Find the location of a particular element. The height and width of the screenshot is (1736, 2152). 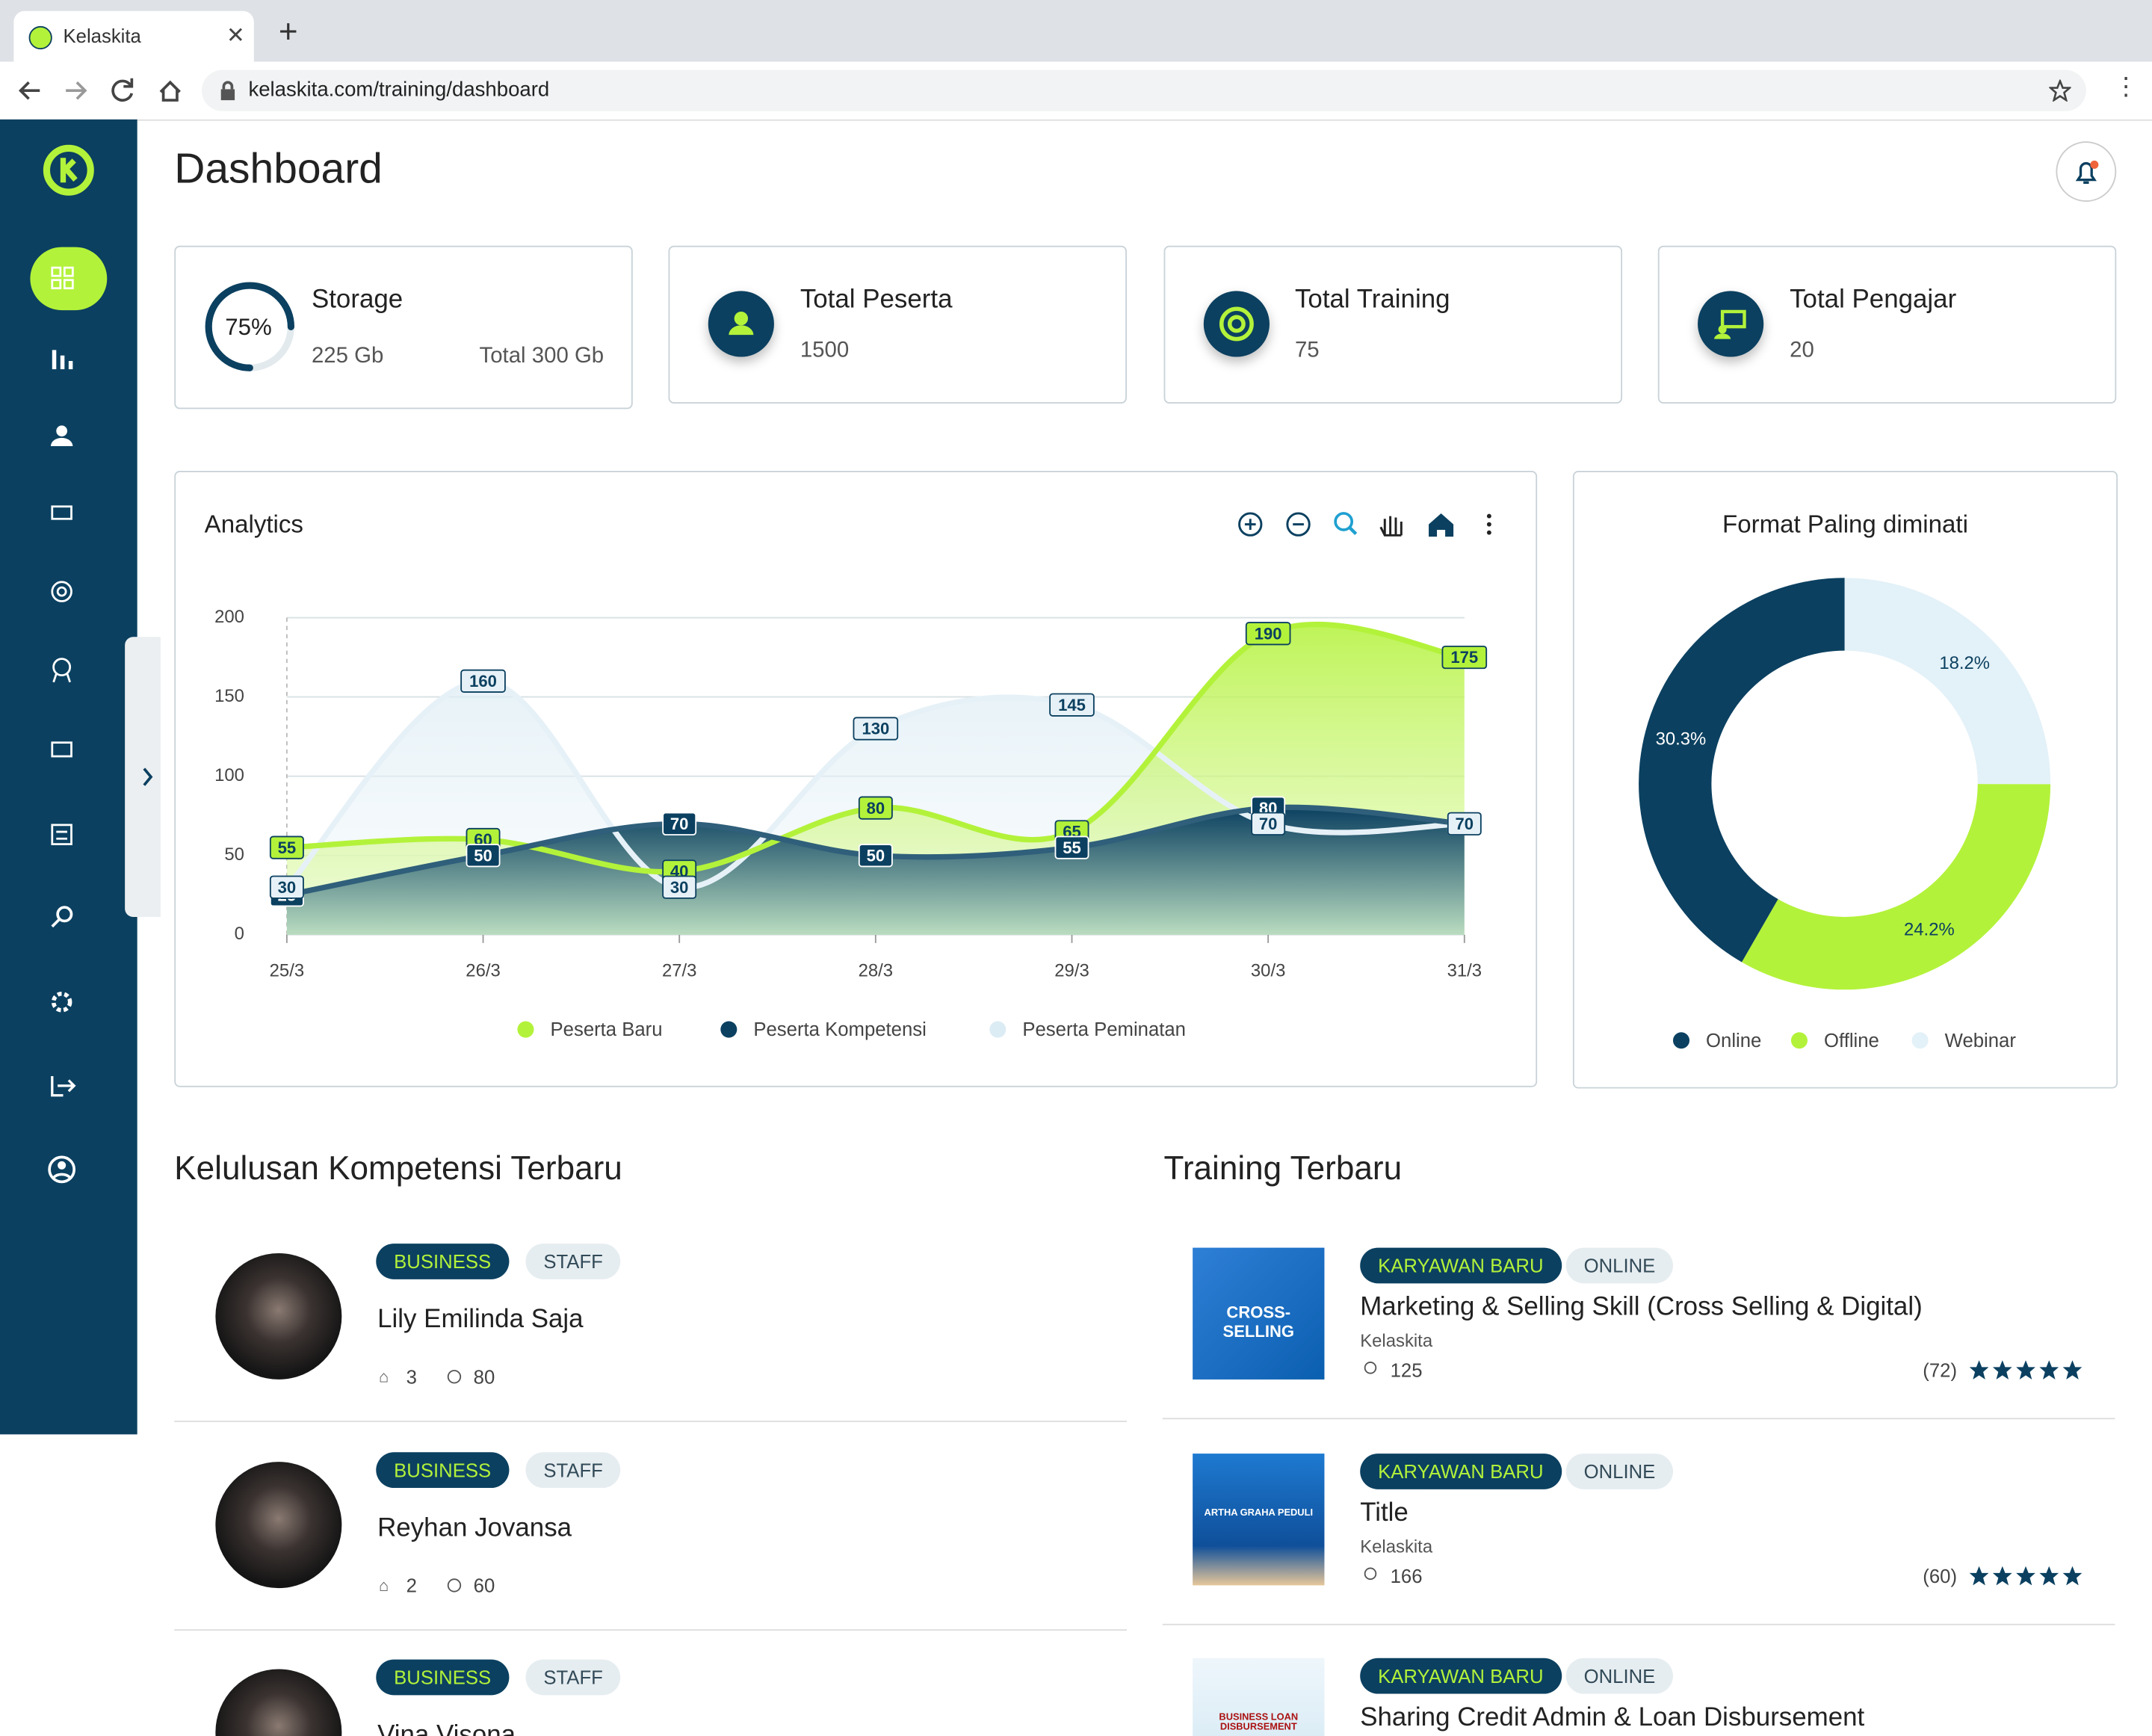

x-tick-label: 30/3 is located at coordinates (1268, 971).